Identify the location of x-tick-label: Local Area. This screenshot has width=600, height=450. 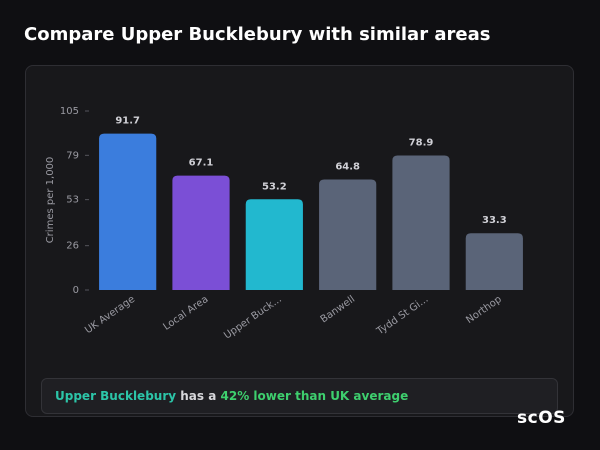
(185, 313).